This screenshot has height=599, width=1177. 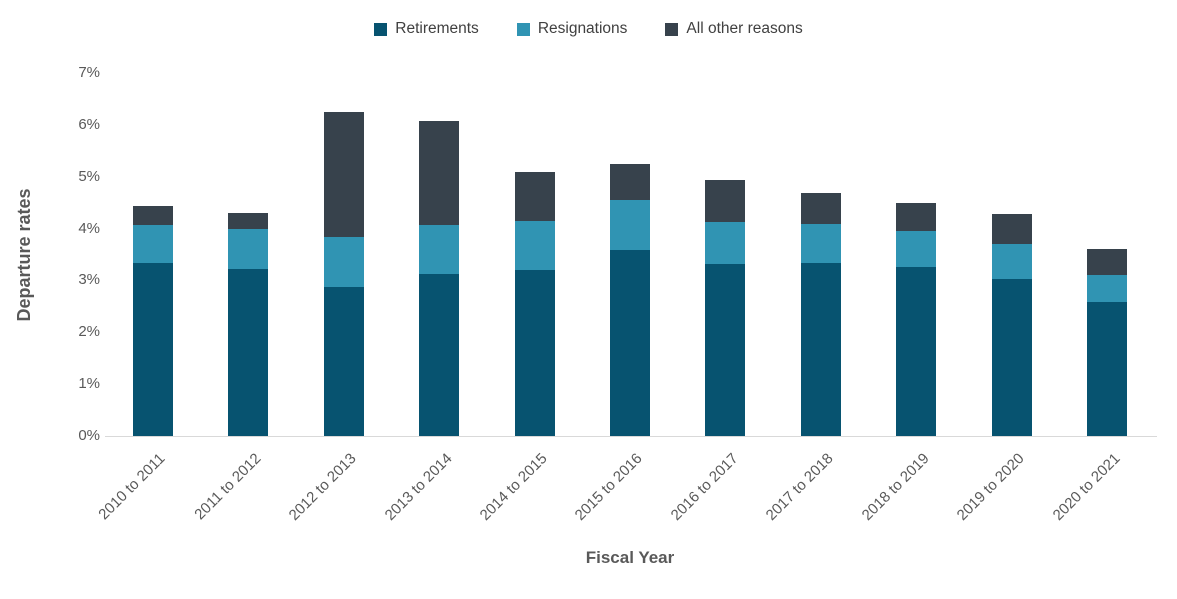 What do you see at coordinates (89, 280) in the screenshot?
I see `y-tick-label: 3%` at bounding box center [89, 280].